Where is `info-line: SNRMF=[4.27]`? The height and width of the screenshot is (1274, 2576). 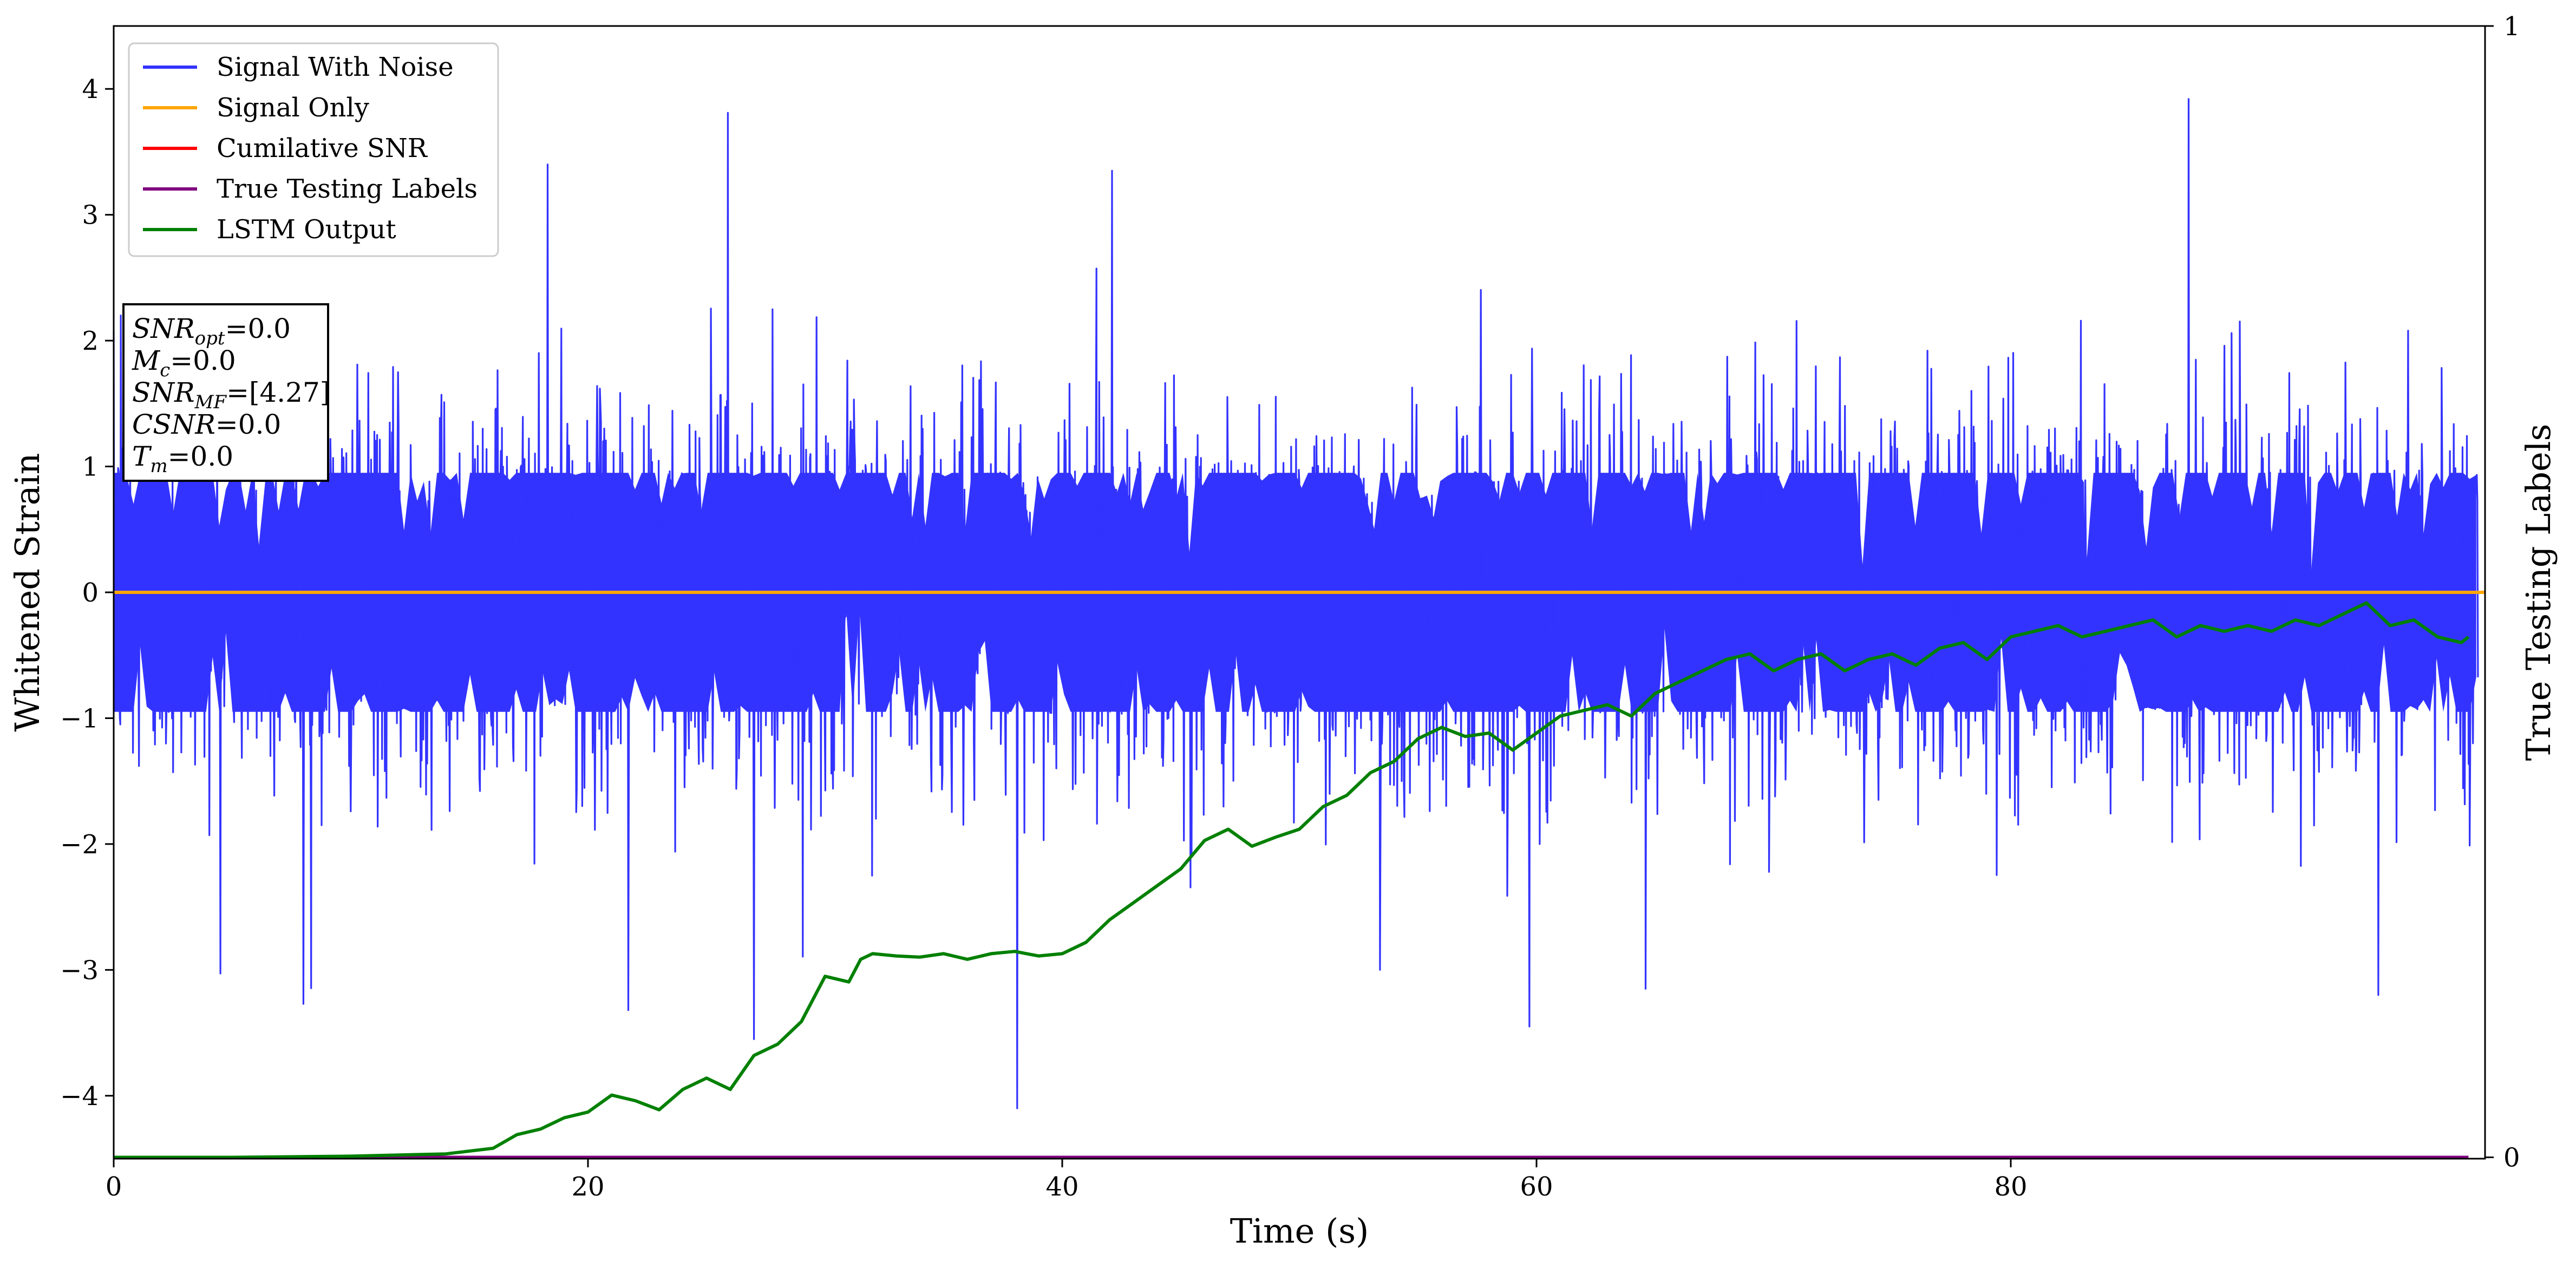 info-line: SNRMF=[4.27] is located at coordinates (231, 395).